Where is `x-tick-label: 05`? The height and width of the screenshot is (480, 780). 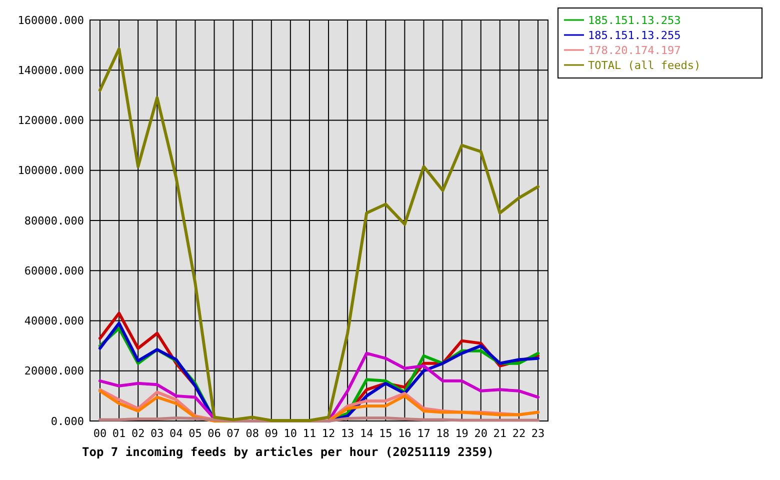 x-tick-label: 05 is located at coordinates (195, 433).